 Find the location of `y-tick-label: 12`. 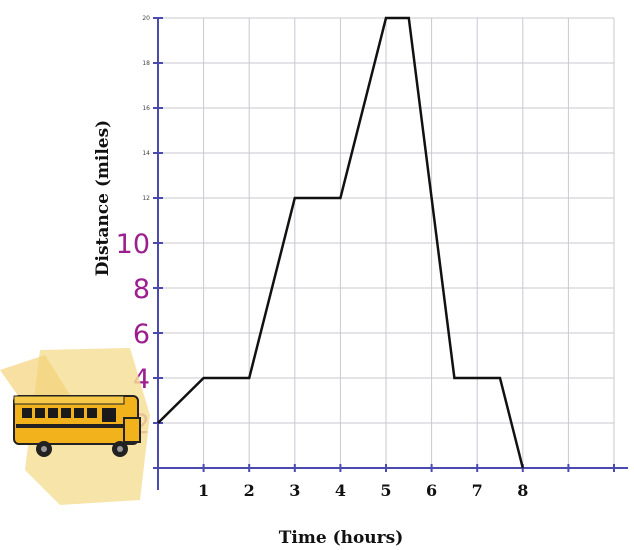

y-tick-label: 12 is located at coordinates (146, 198).